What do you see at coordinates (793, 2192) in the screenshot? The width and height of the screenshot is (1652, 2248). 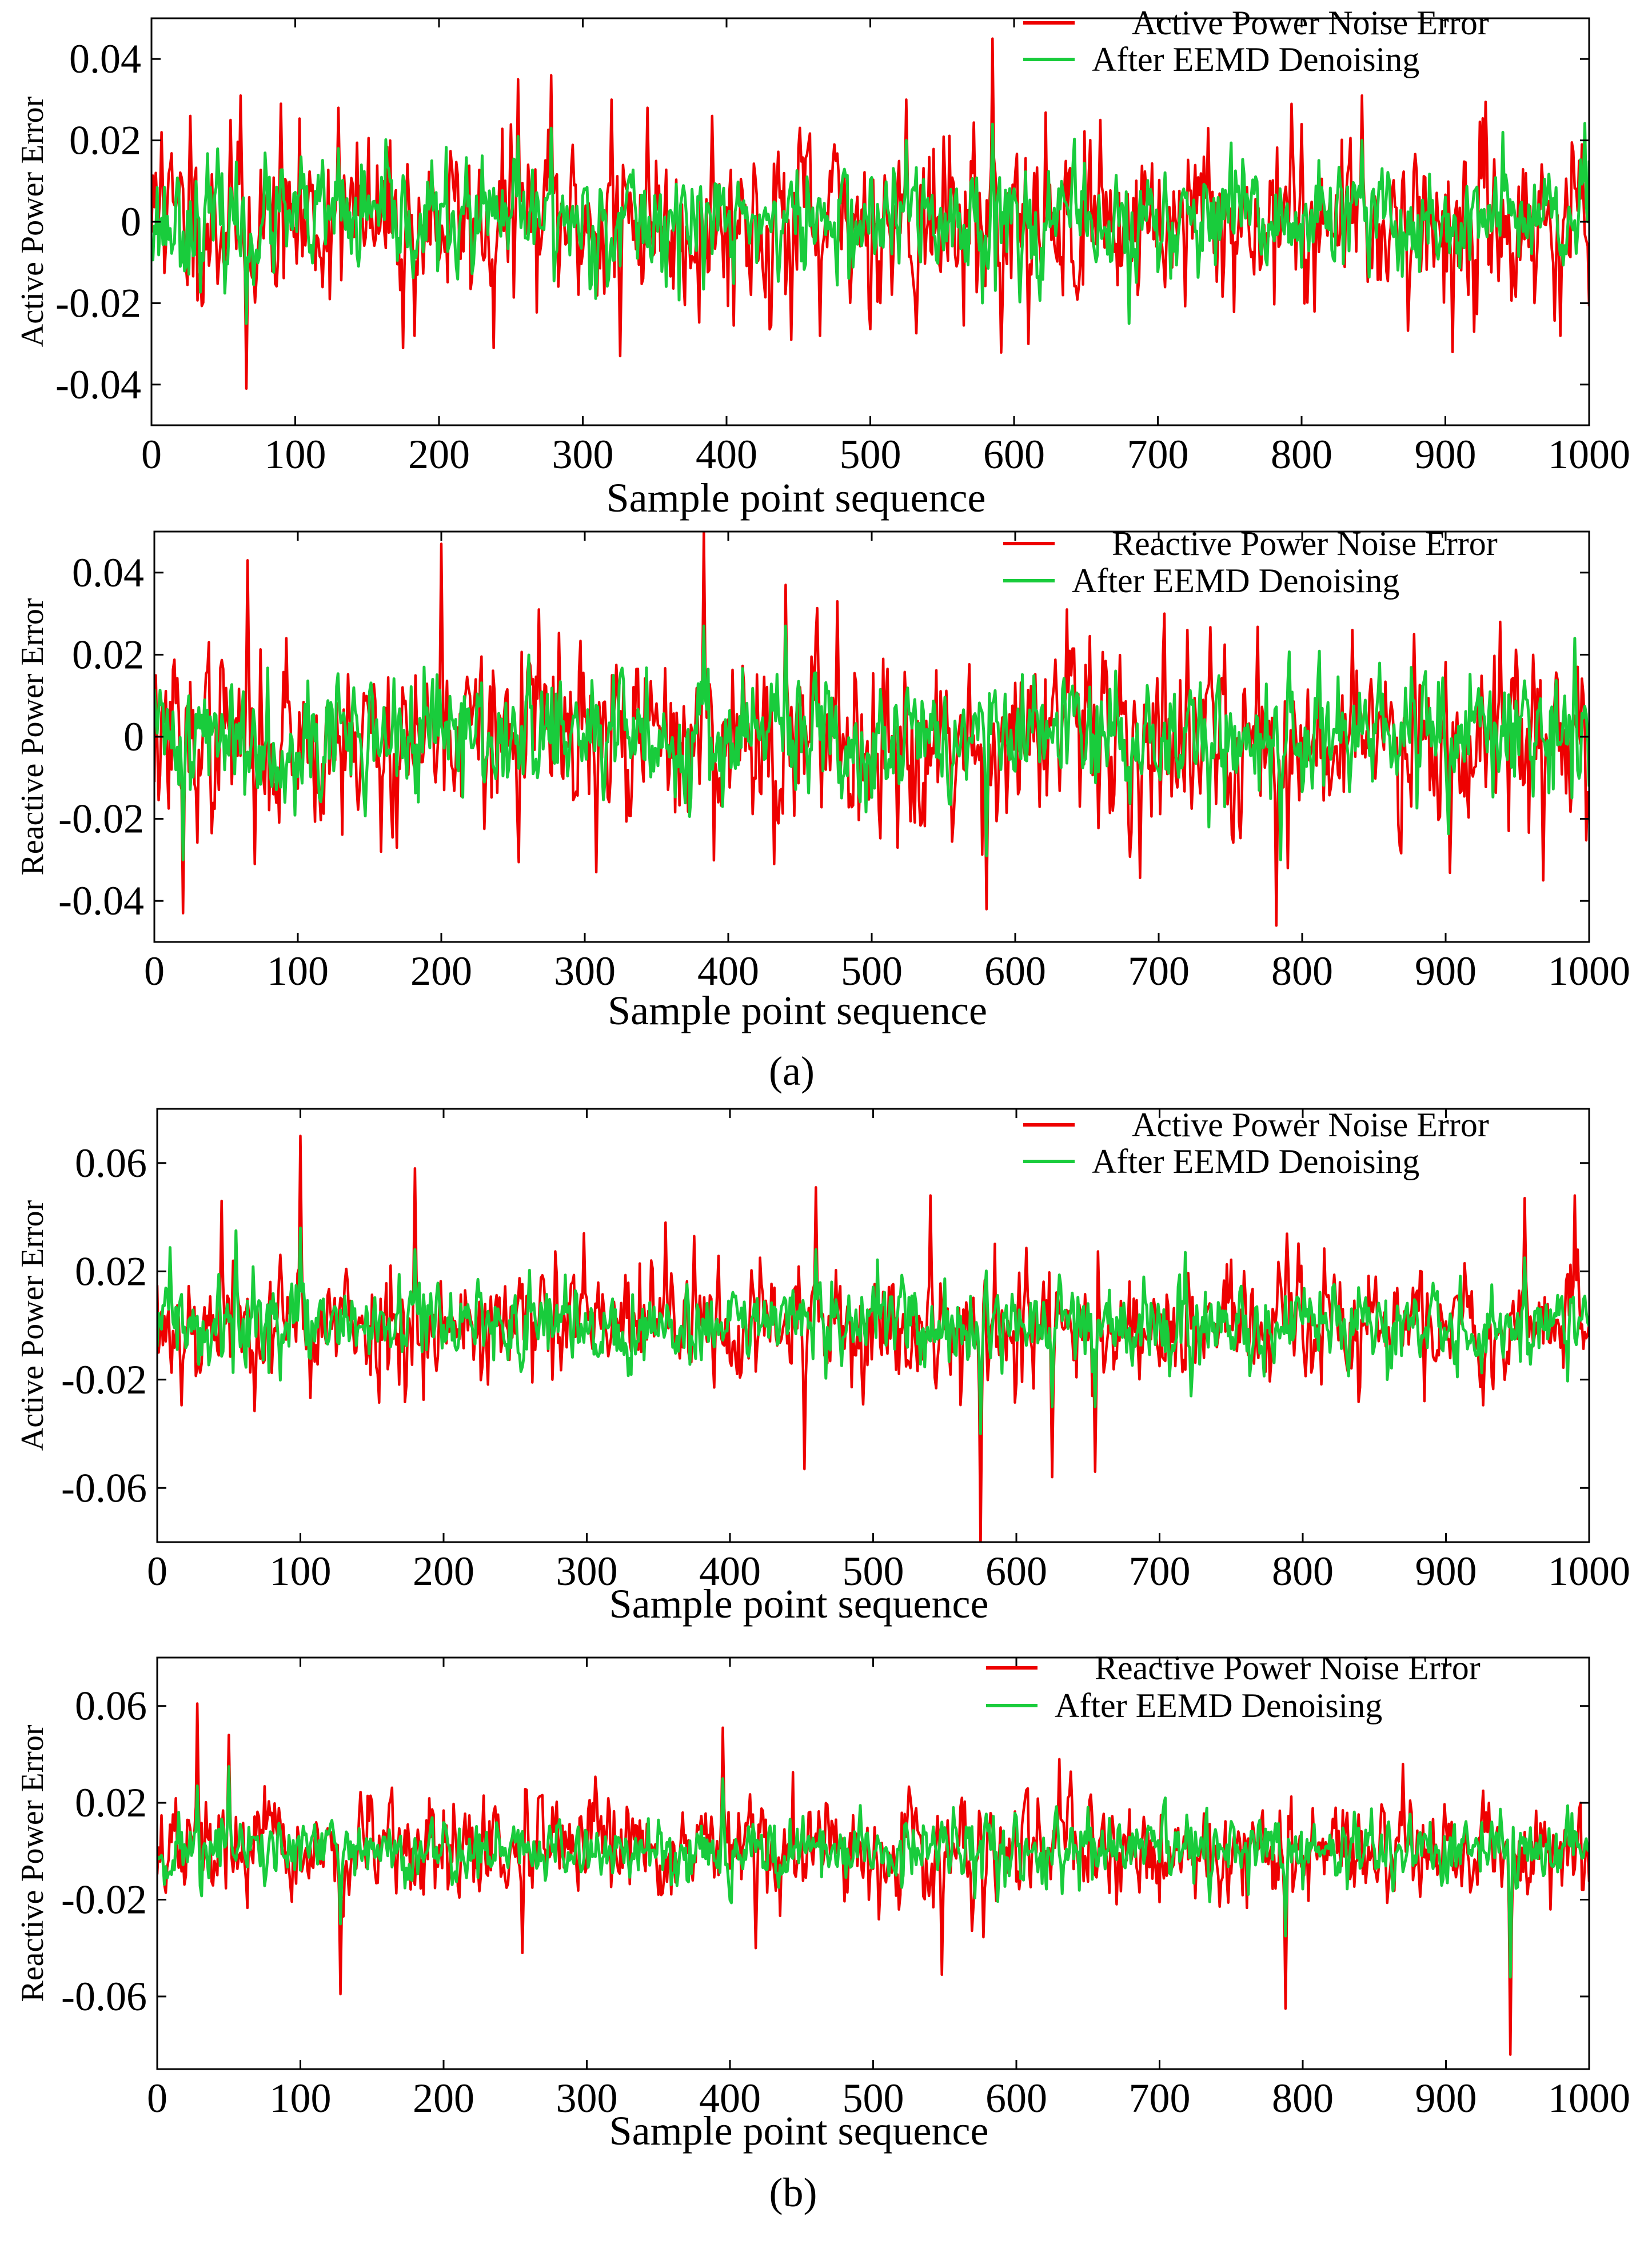 I see `caption-b: (b)` at bounding box center [793, 2192].